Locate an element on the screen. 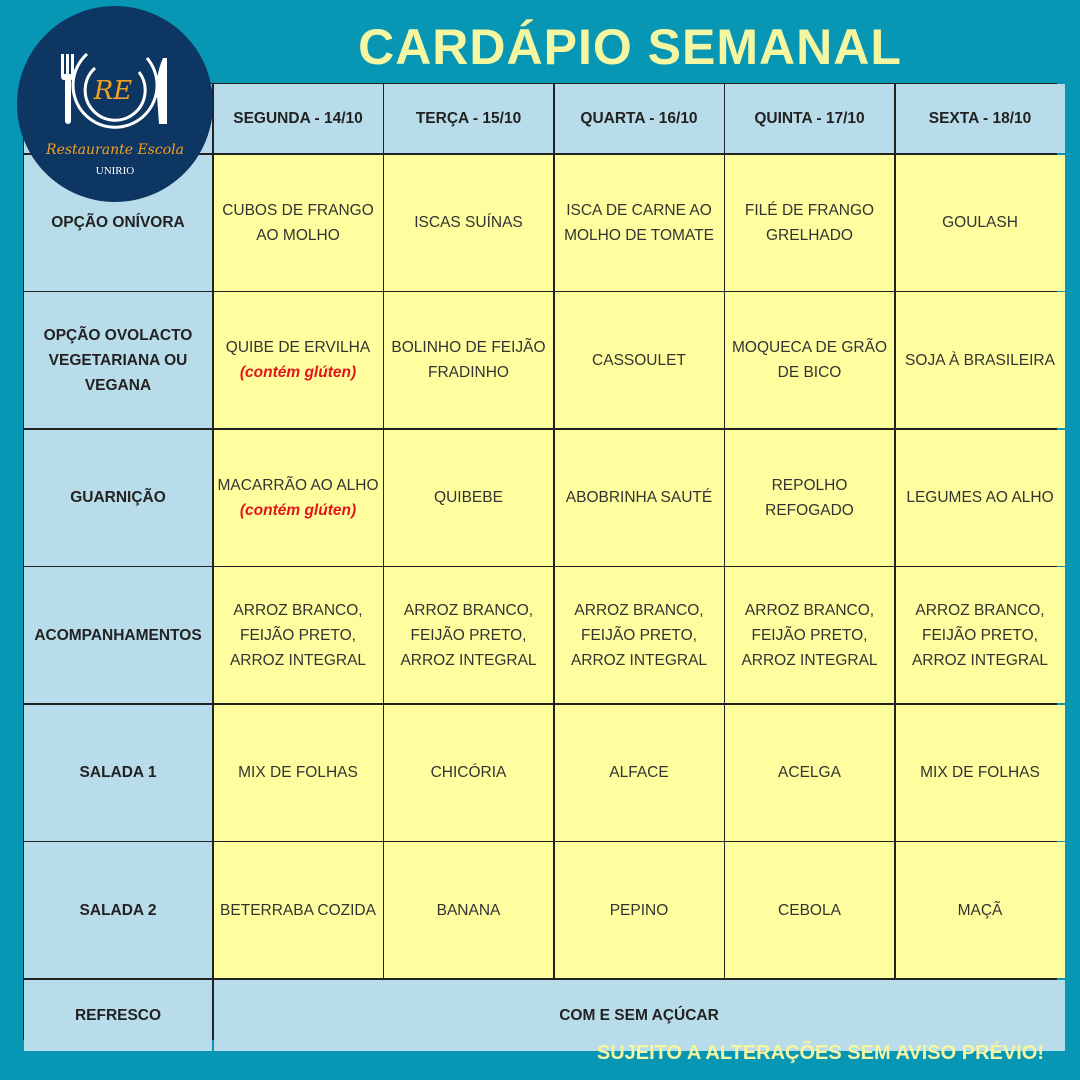 The height and width of the screenshot is (1080, 1080). logo-initials: RE is located at coordinates (113, 91).